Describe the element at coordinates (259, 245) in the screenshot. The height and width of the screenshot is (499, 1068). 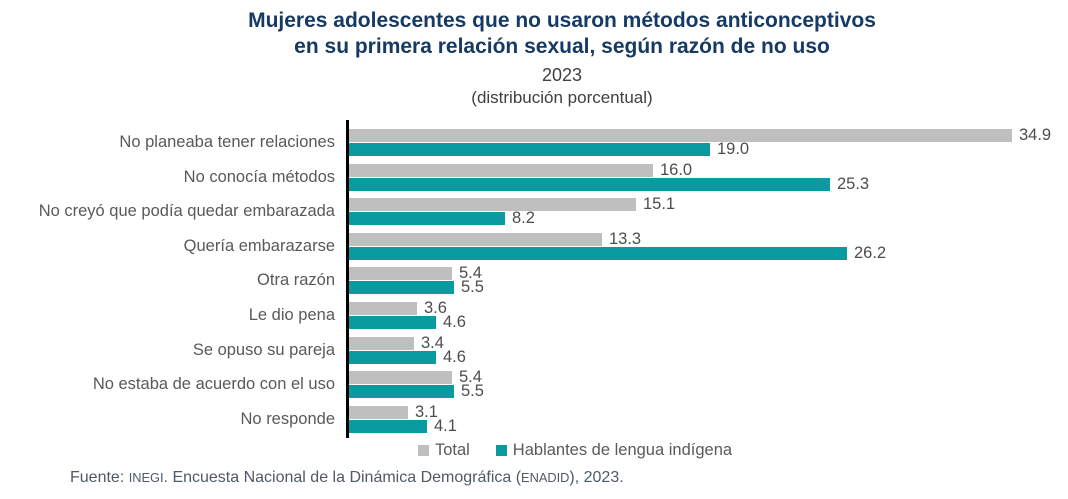
I see `category-label: Quería embarazarse` at that location.